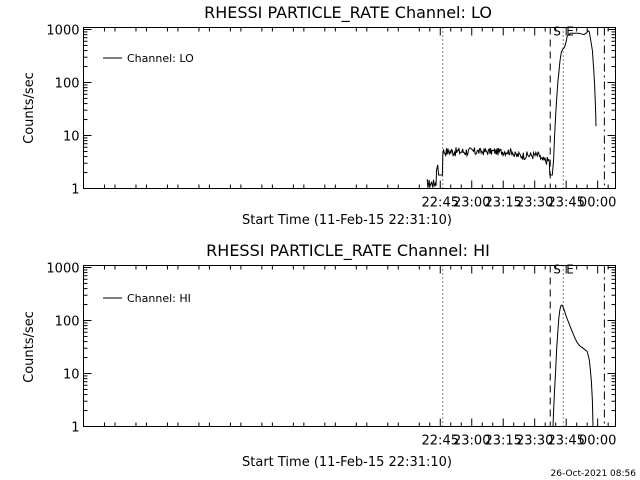 This screenshot has width=640, height=480. Describe the element at coordinates (159, 298) in the screenshot. I see `legend-label: Channel: HI` at that location.